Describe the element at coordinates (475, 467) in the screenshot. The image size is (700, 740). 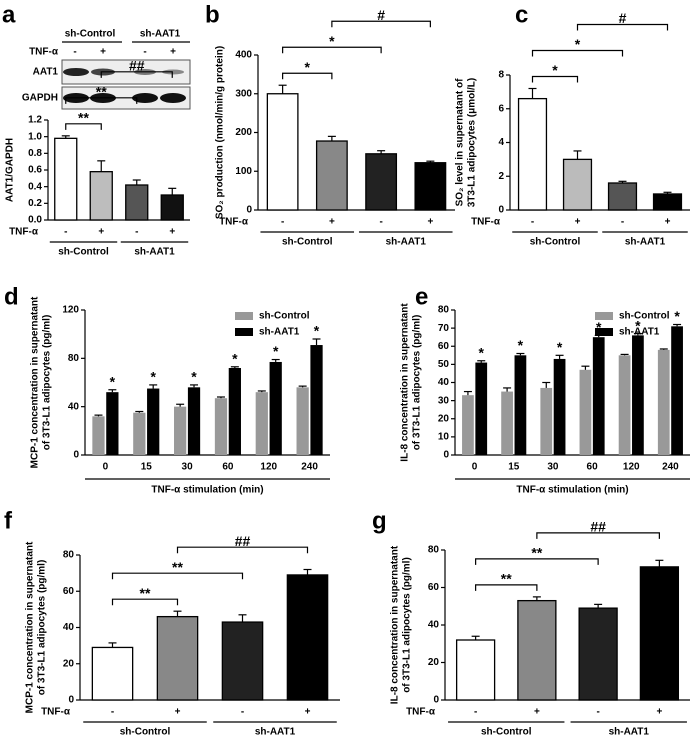
I see `x-tick-label: 0` at that location.